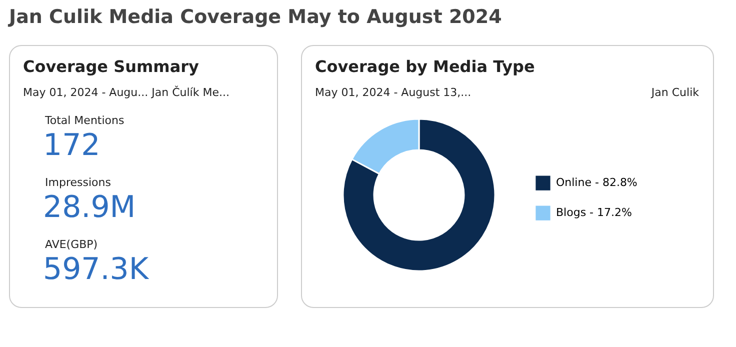  Describe the element at coordinates (254, 17) in the screenshot. I see `text: Jan Culik Media Coverage May to August 2024` at that location.